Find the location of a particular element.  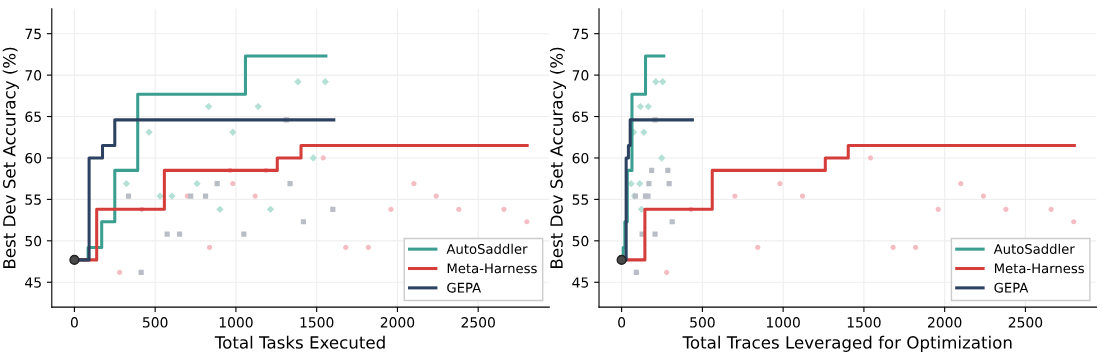

x-axis-title: Total Traces Leveraged for Optimization is located at coordinates (847, 343).